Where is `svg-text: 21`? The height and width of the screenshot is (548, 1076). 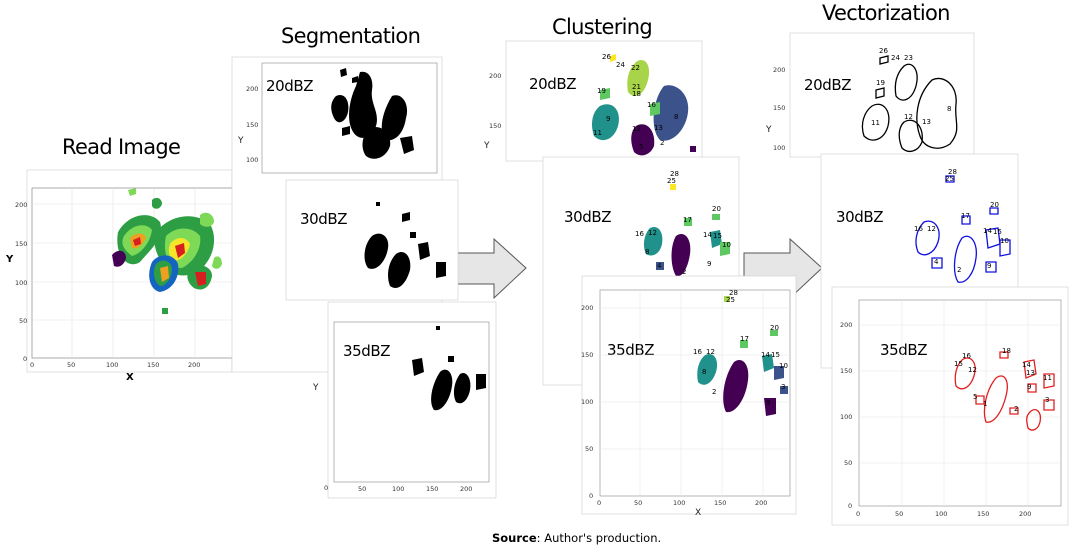 svg-text: 21 is located at coordinates (636, 87).